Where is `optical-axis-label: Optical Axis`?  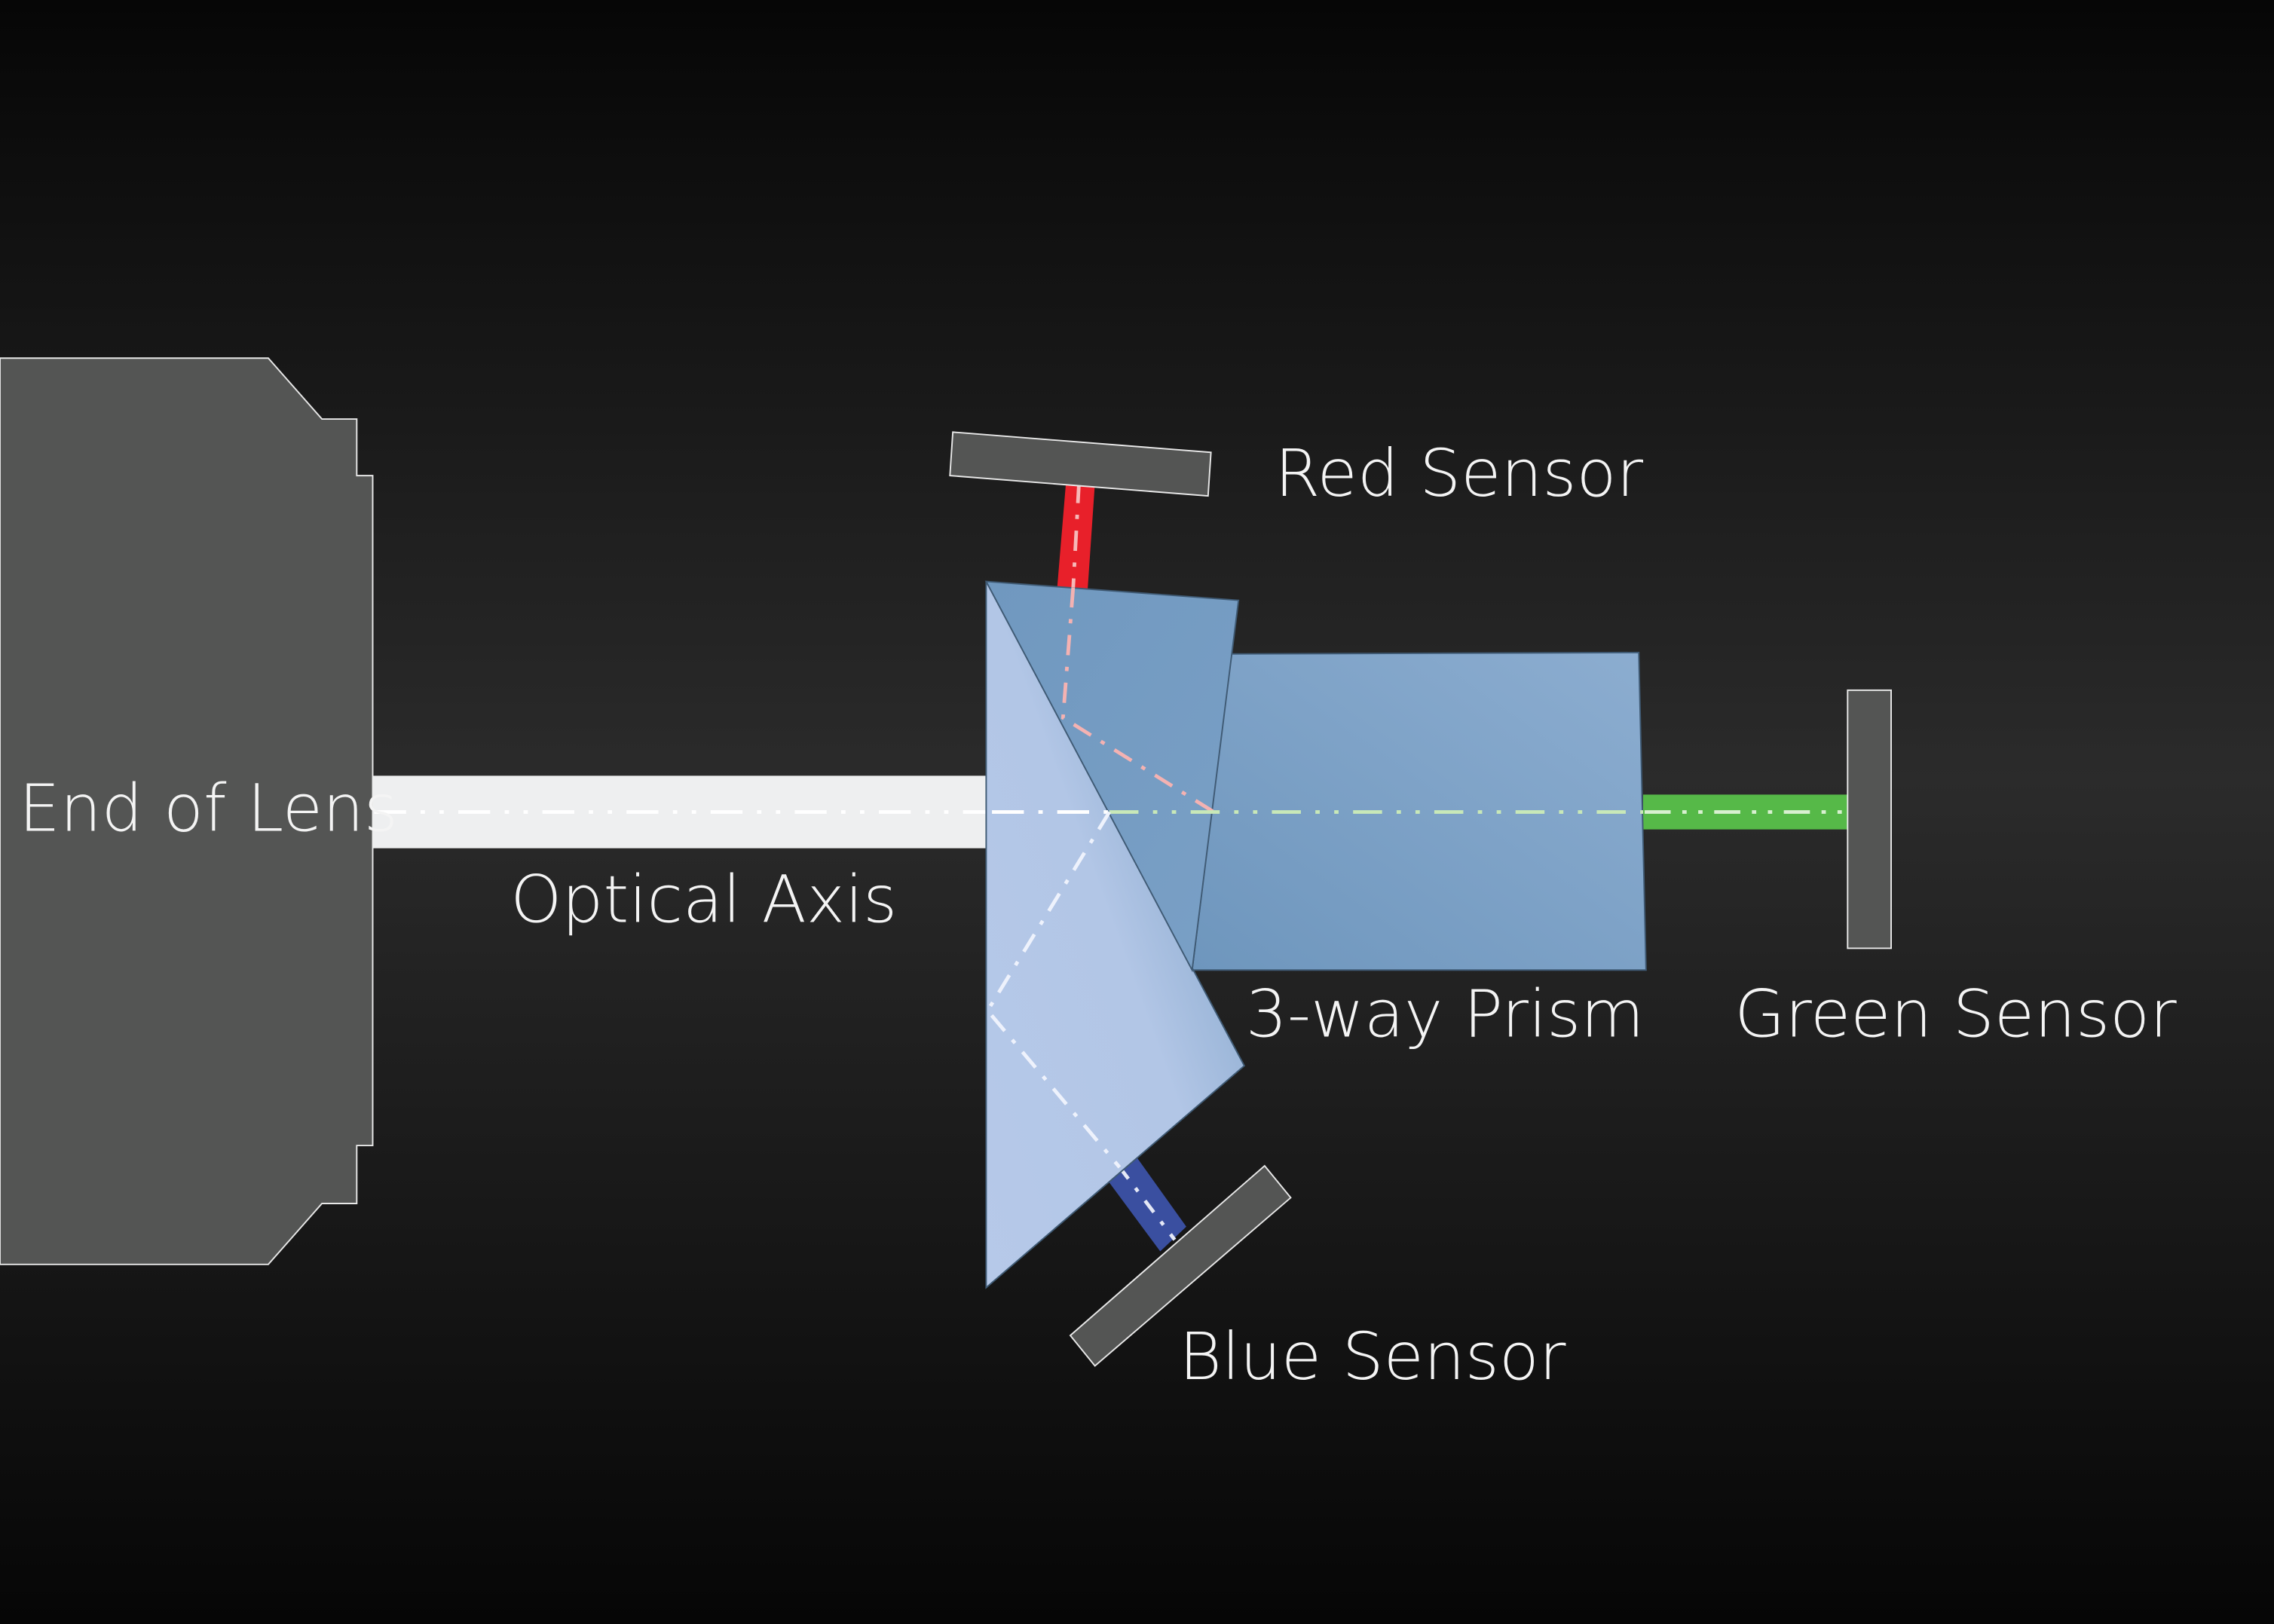 optical-axis-label: Optical Axis is located at coordinates (703, 901).